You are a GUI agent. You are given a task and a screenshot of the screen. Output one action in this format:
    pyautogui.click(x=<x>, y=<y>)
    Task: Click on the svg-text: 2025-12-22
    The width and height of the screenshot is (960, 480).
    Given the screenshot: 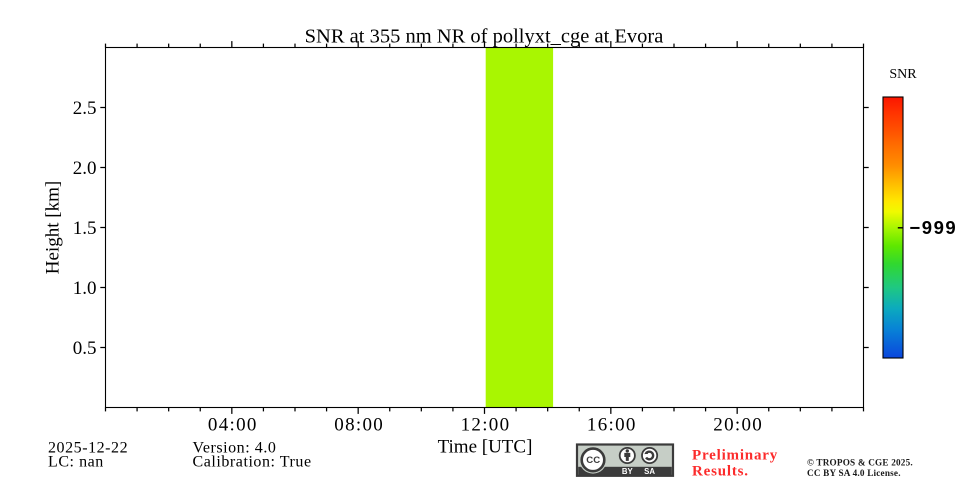 What is the action you would take?
    pyautogui.click(x=88, y=448)
    